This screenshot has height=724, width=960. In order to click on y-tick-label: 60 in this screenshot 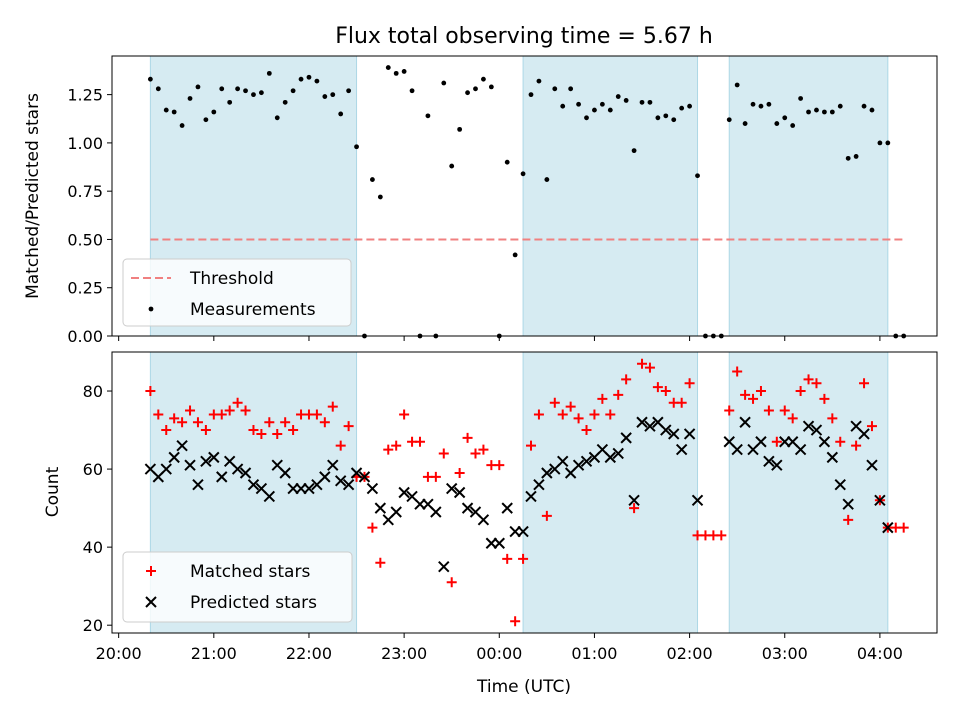, I will do `click(93, 469)`.